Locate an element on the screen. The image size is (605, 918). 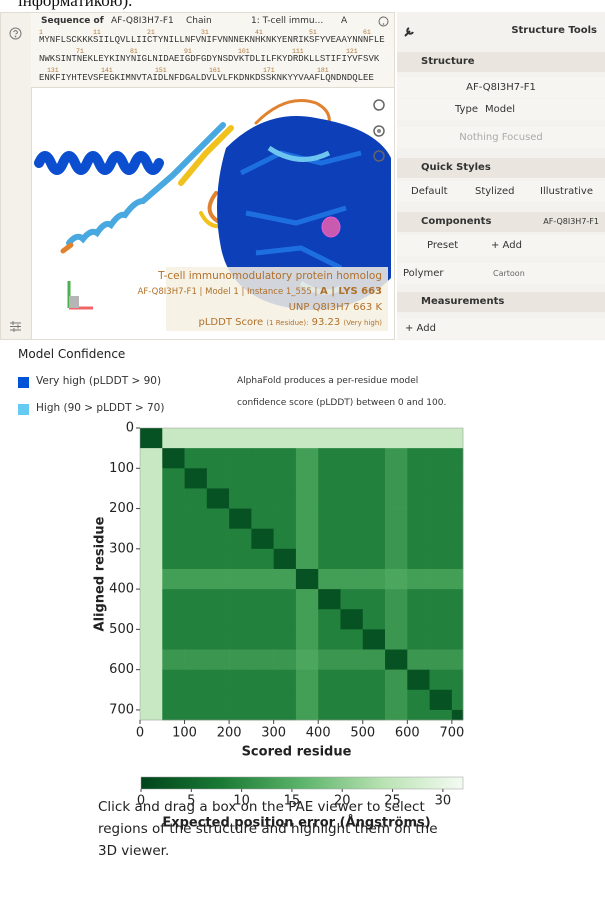
component-name: Polymer is located at coordinates (423, 273).